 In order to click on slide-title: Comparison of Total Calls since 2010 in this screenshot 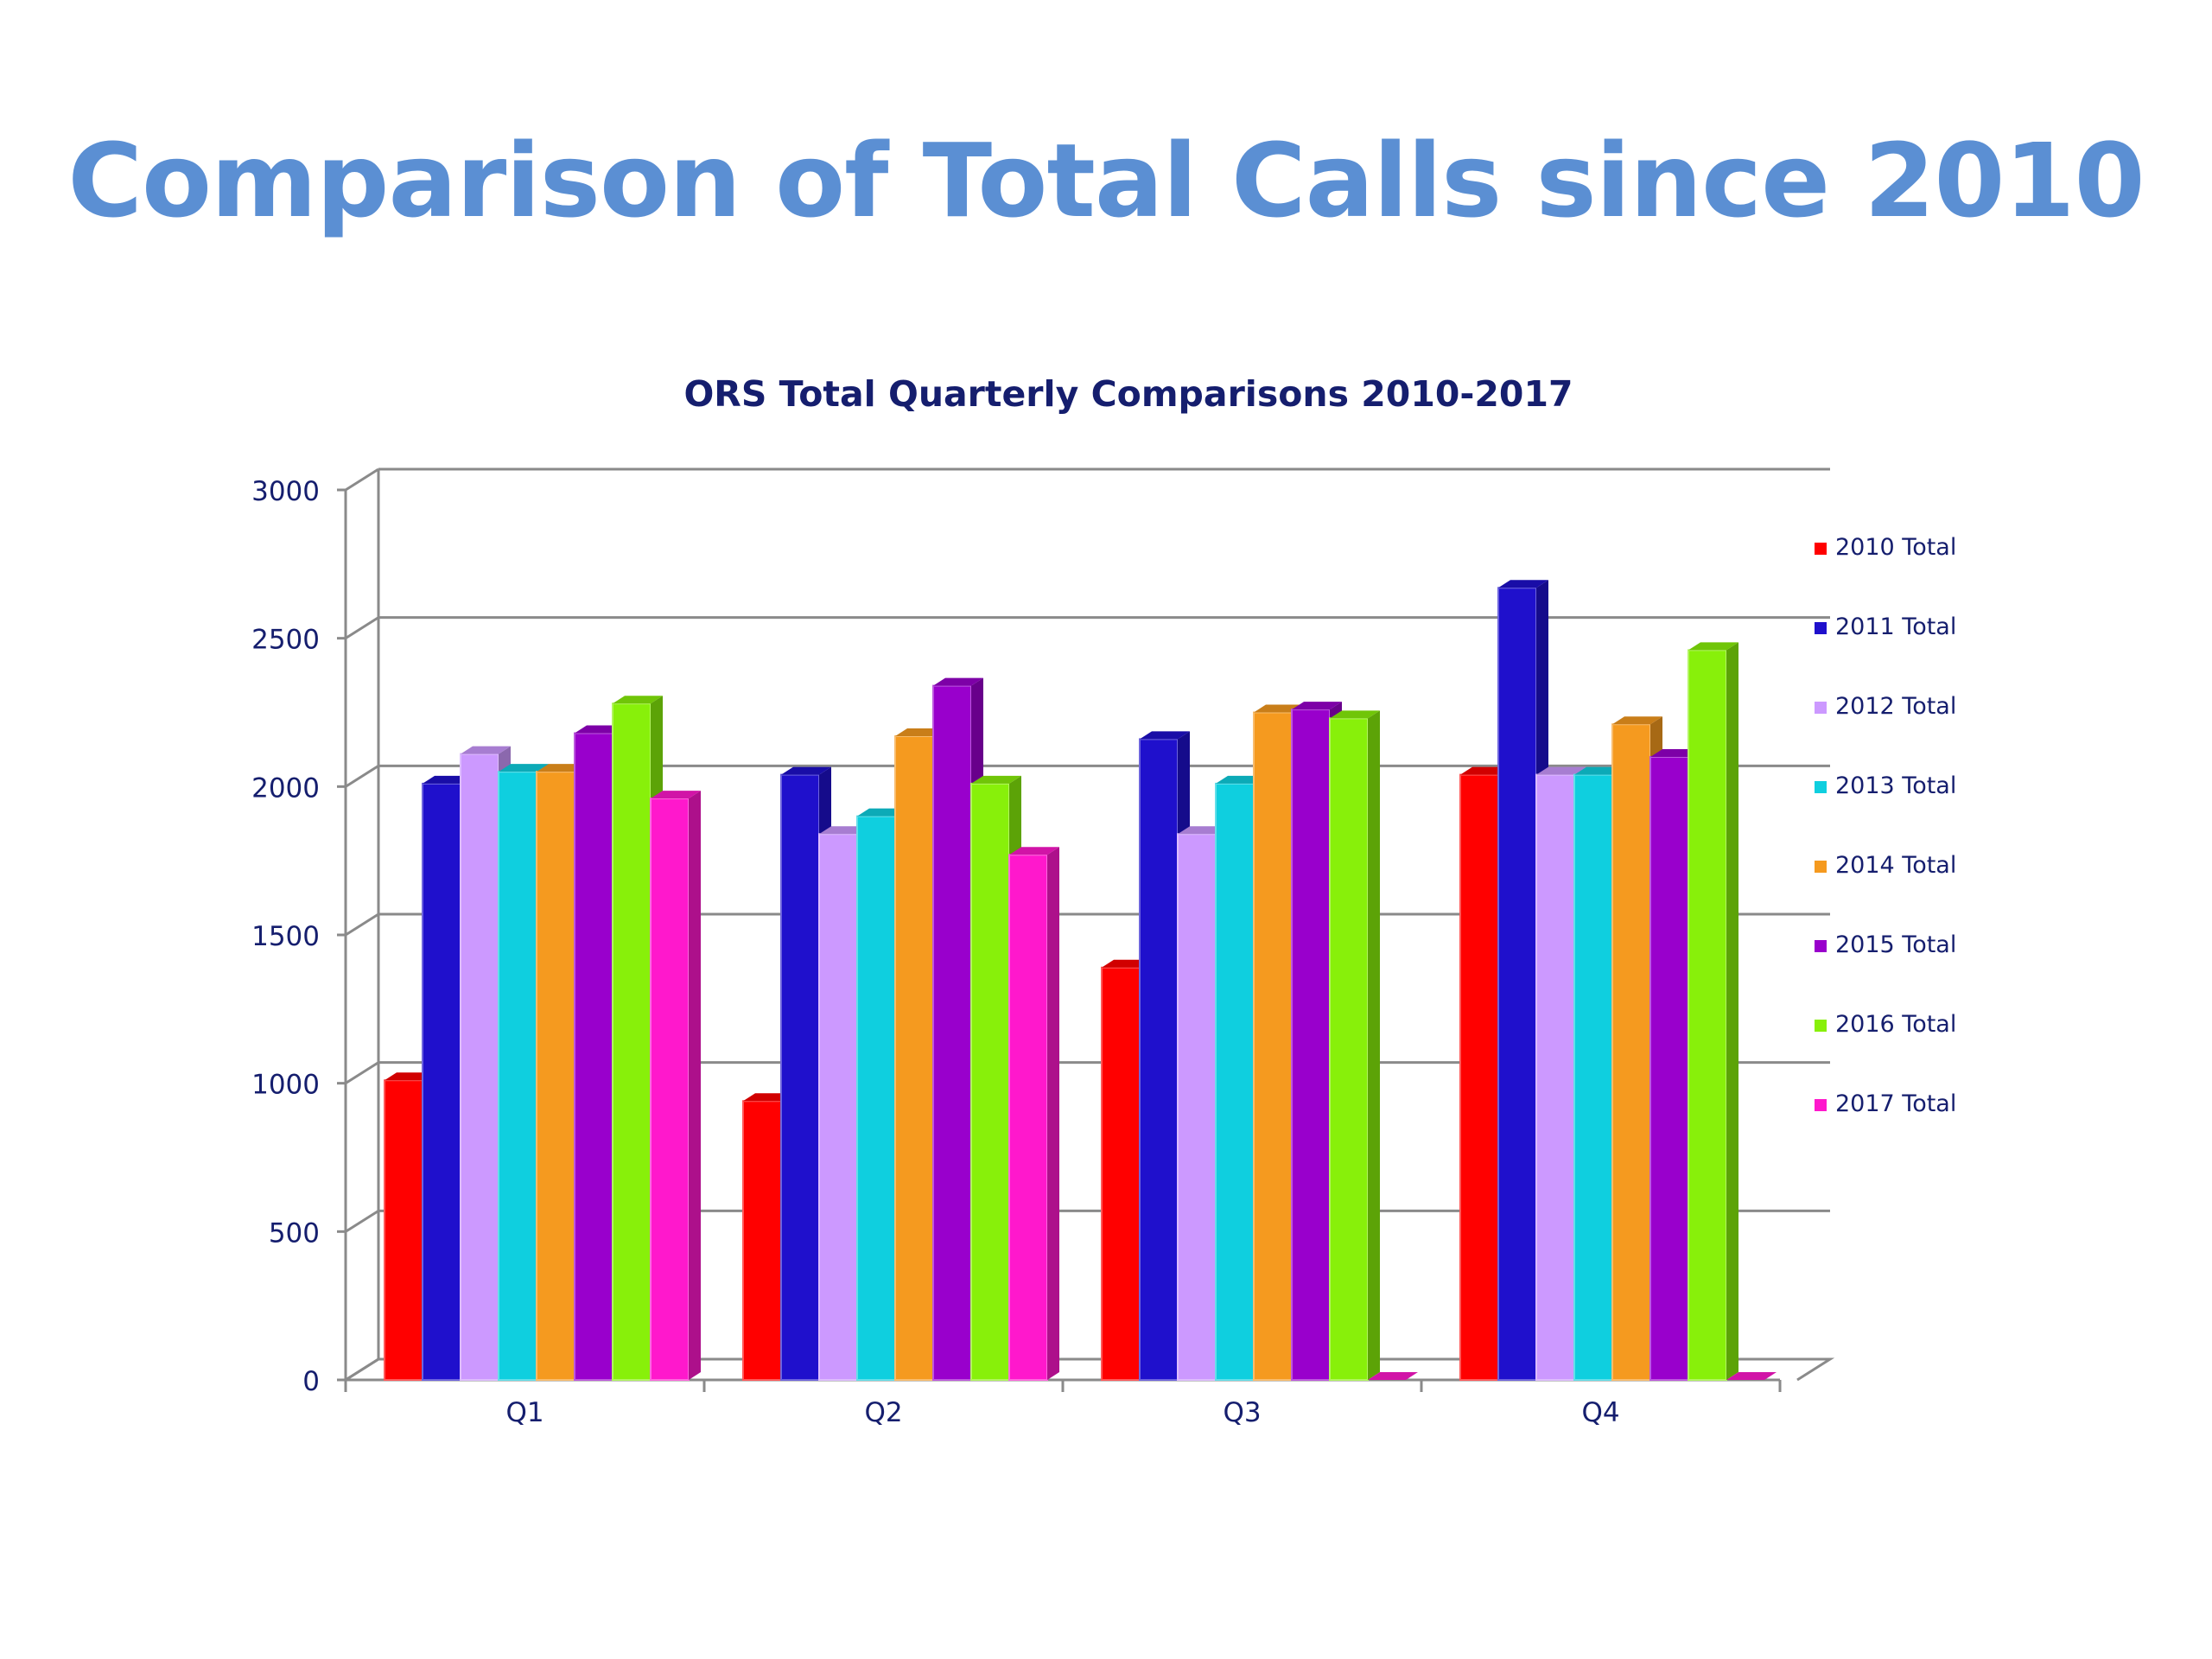, I will do `click(1106, 180)`.